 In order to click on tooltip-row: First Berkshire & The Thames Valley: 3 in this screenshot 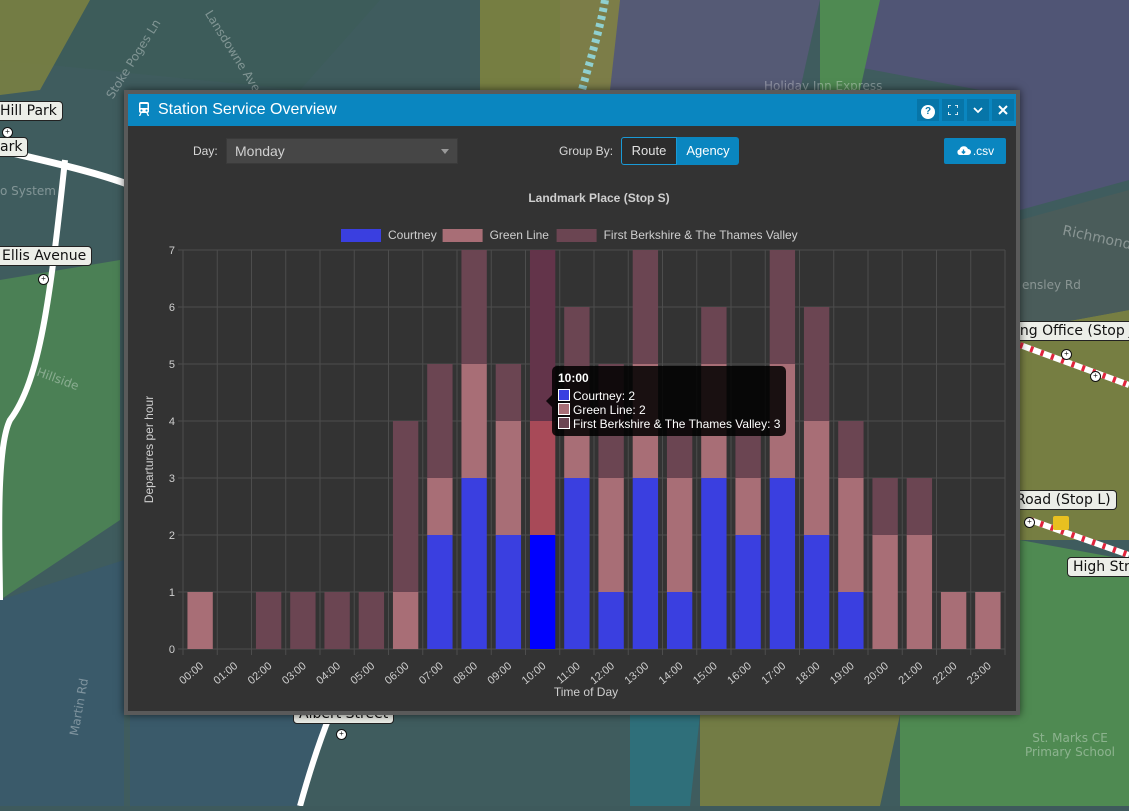, I will do `click(669, 424)`.